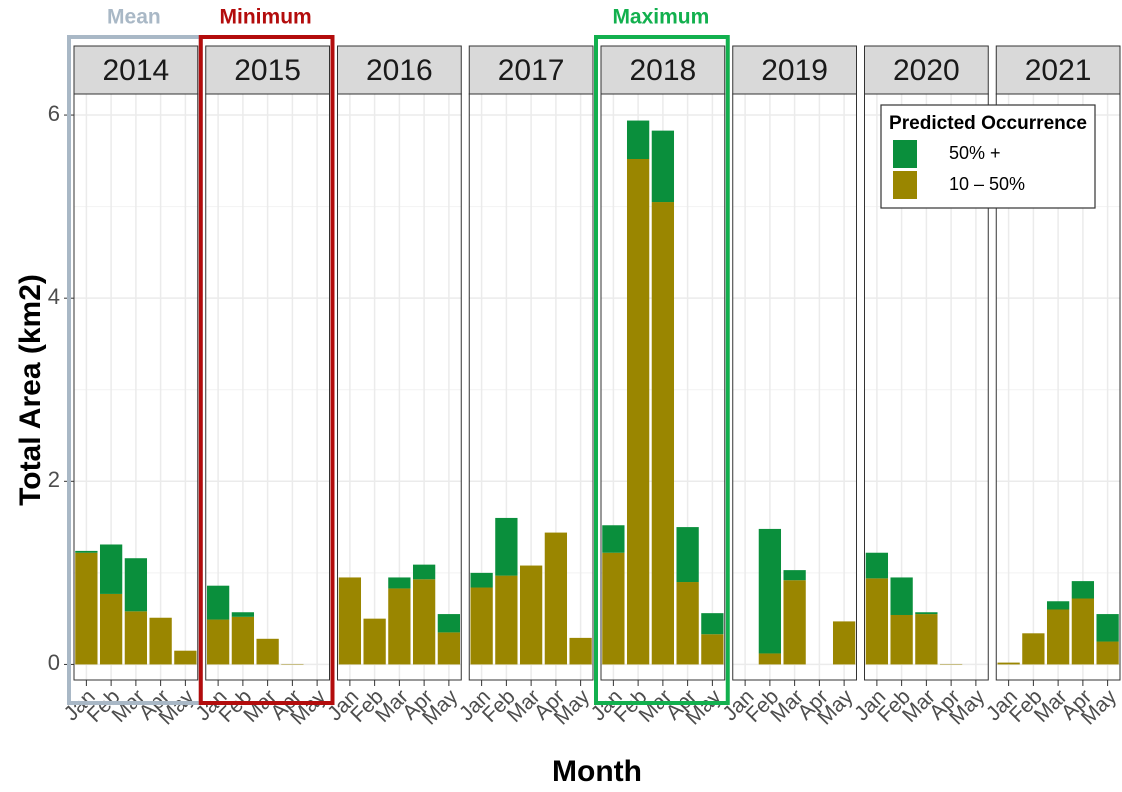  I want to click on strip-label: 2018, so click(663, 70).